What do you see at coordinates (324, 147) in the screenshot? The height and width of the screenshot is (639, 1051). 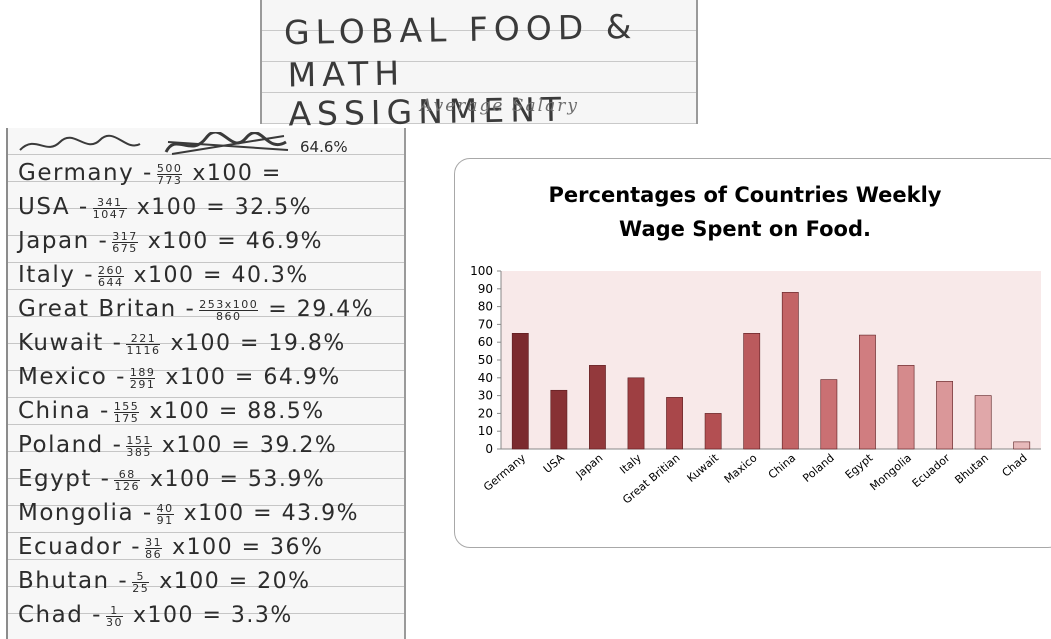 I see `crossed-out-value: 64.6%` at bounding box center [324, 147].